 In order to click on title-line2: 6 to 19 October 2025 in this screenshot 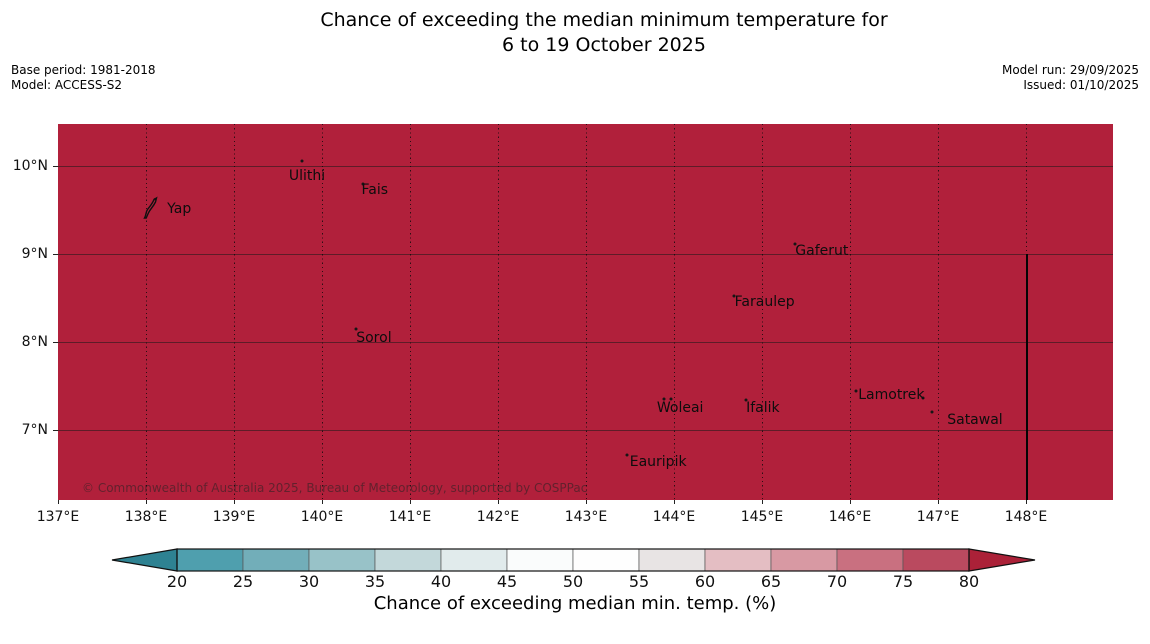, I will do `click(604, 45)`.